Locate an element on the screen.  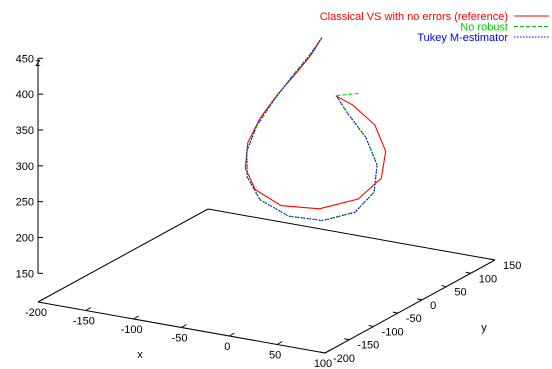
legend-label-3: Tukey M-estimator is located at coordinates (462, 38).